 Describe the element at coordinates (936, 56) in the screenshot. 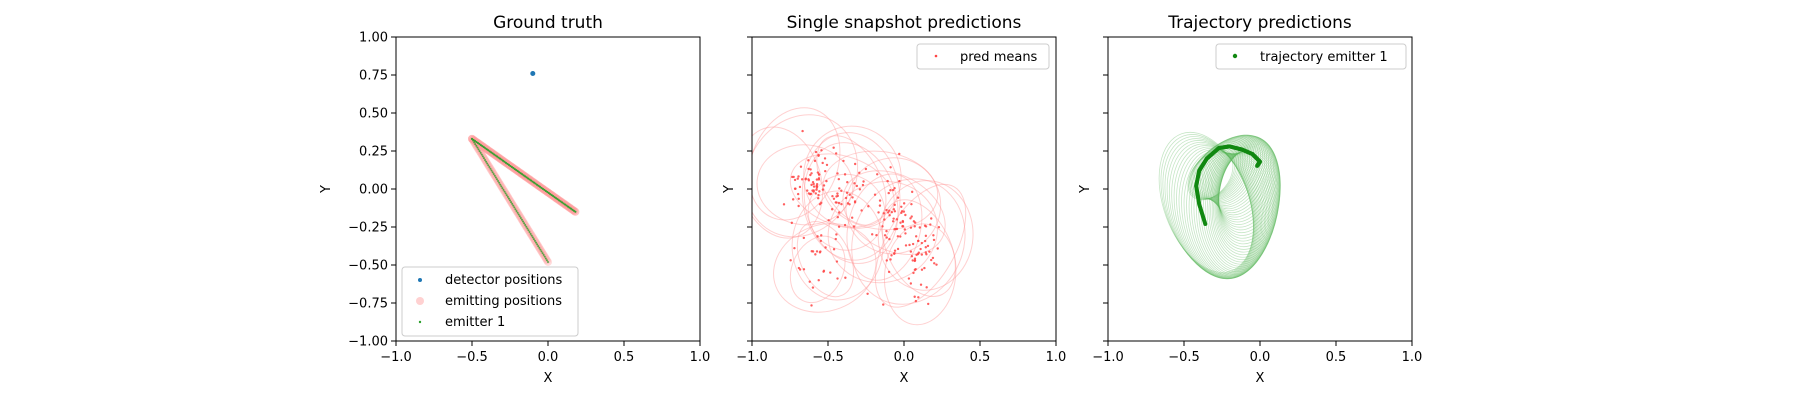

I see `legend-marker-pred-means` at that location.